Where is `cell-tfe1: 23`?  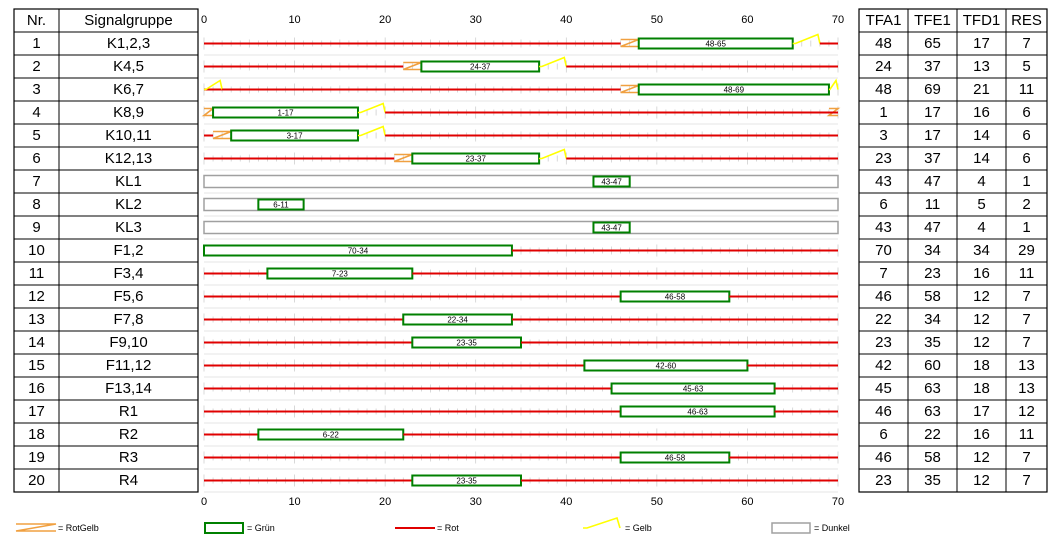 cell-tfe1: 23 is located at coordinates (932, 273).